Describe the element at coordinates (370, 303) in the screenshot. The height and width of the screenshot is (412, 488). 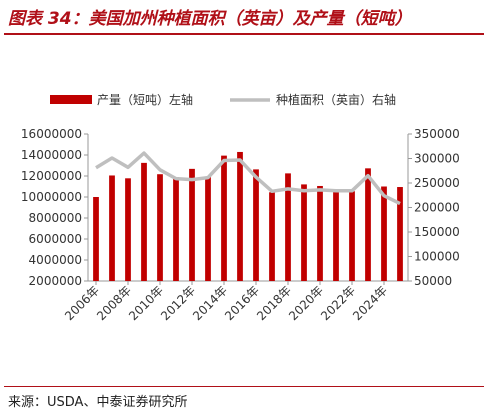
I see `x-tick-label: 2024年` at that location.